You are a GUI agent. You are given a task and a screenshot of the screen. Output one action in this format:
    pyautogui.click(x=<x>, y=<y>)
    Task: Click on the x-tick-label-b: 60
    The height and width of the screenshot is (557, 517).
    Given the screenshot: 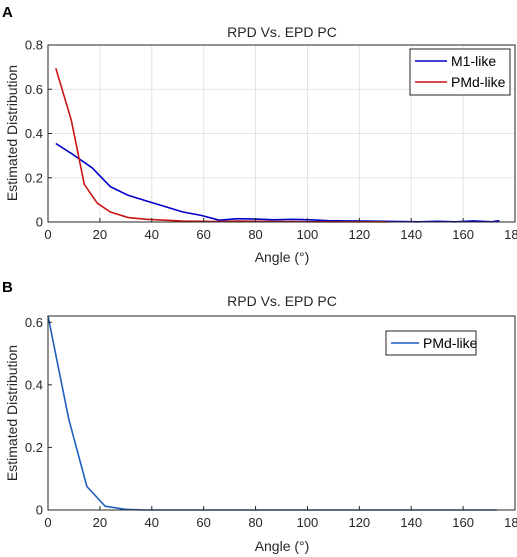 What is the action you would take?
    pyautogui.click(x=203, y=522)
    